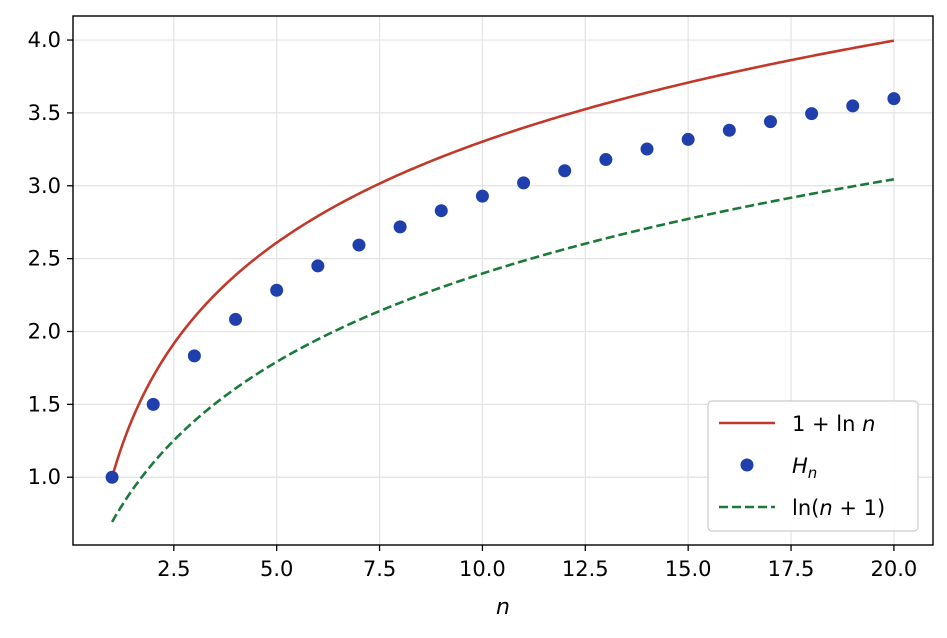 This screenshot has height=638, width=947. I want to click on legend-label-series-2-part-1: n, so click(825, 508).